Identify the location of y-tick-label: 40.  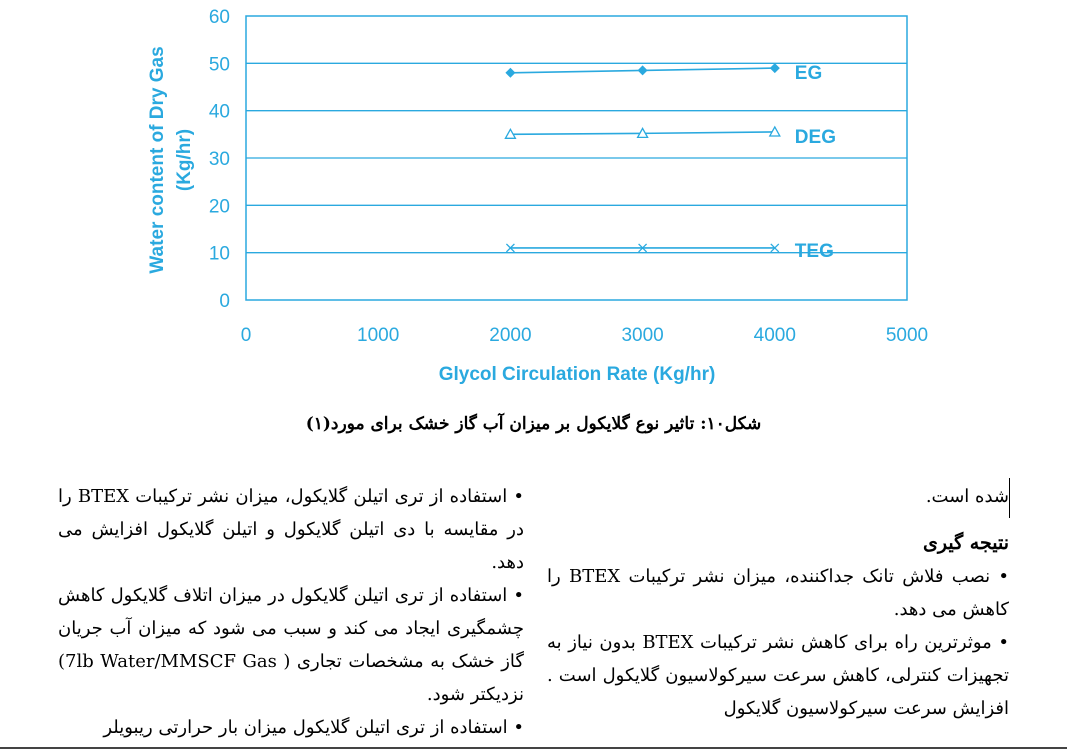
(219, 112).